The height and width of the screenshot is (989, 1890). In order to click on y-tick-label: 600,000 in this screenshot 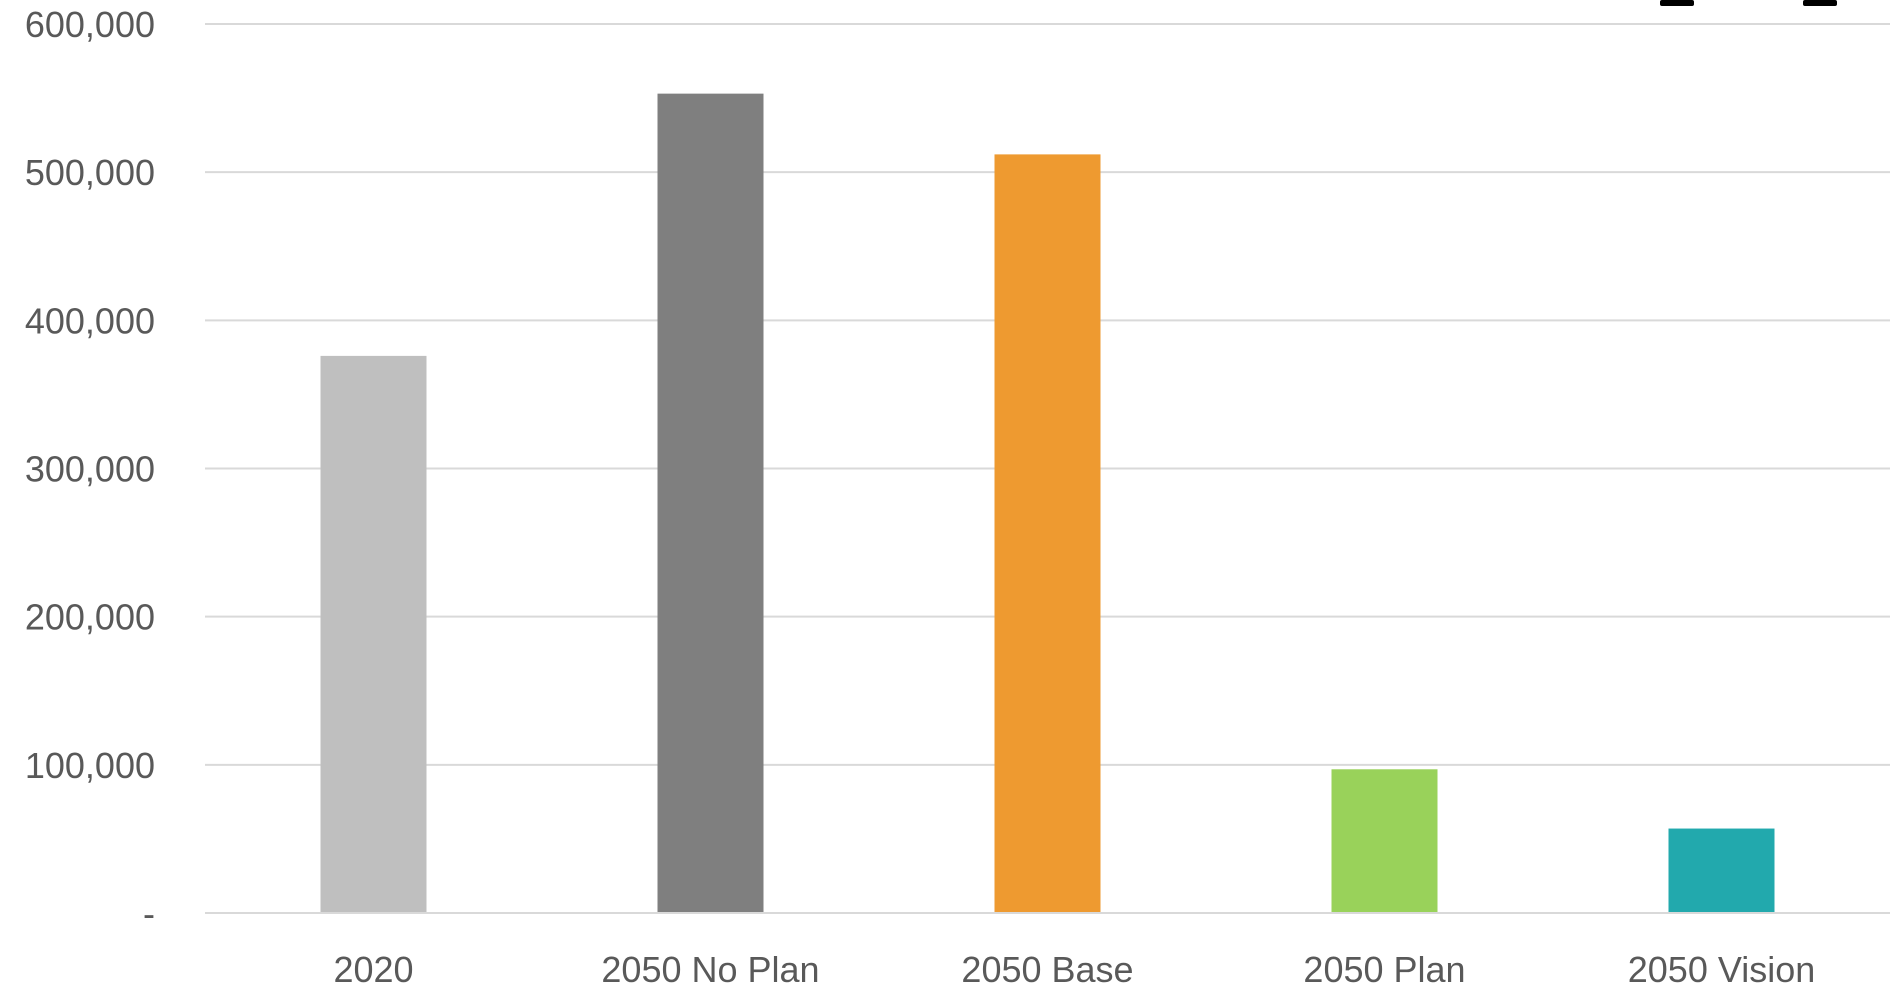, I will do `click(90, 24)`.